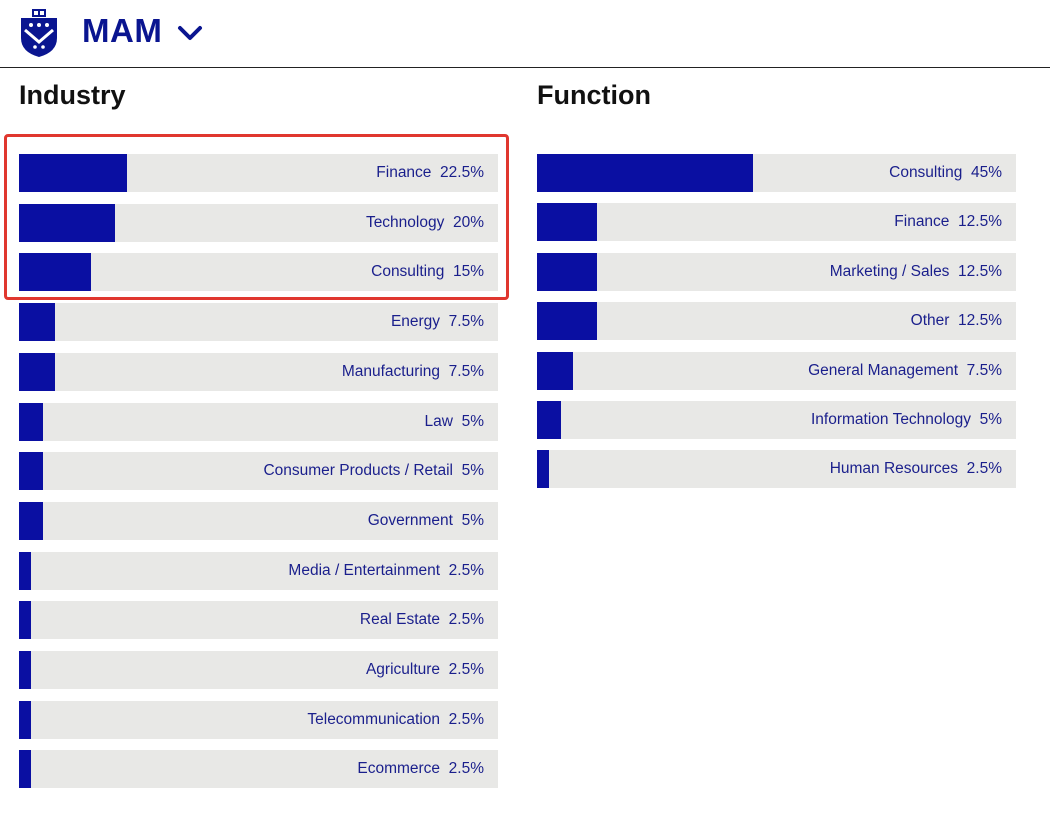 The image size is (1050, 823). I want to click on bar-label-marketing-sales: Marketing / Sales 12.5%, so click(915, 271).